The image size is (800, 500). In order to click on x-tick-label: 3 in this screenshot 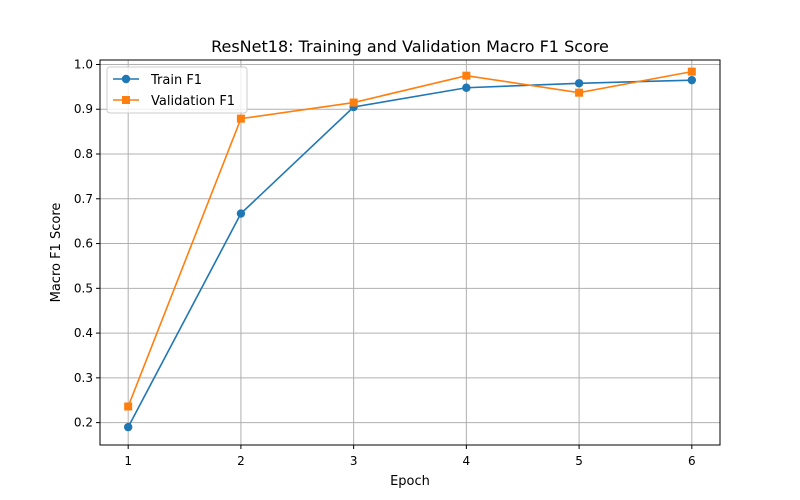, I will do `click(354, 461)`.